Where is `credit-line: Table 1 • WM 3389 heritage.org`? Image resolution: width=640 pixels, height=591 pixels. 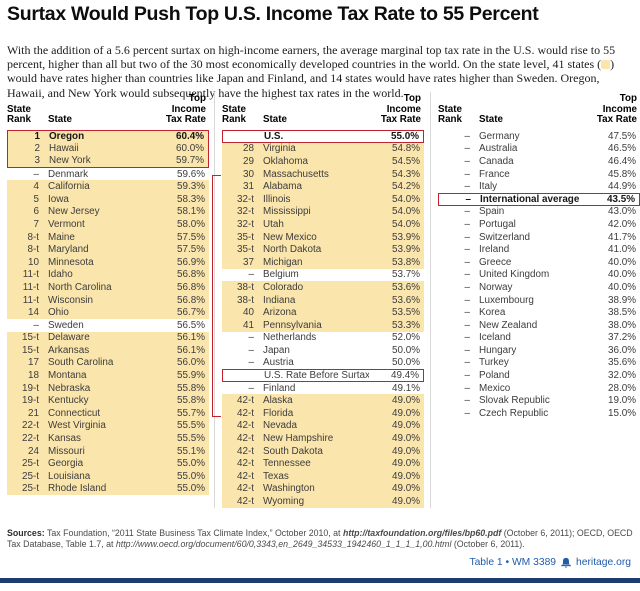 credit-line: Table 1 • WM 3389 heritage.org is located at coordinates (550, 562).